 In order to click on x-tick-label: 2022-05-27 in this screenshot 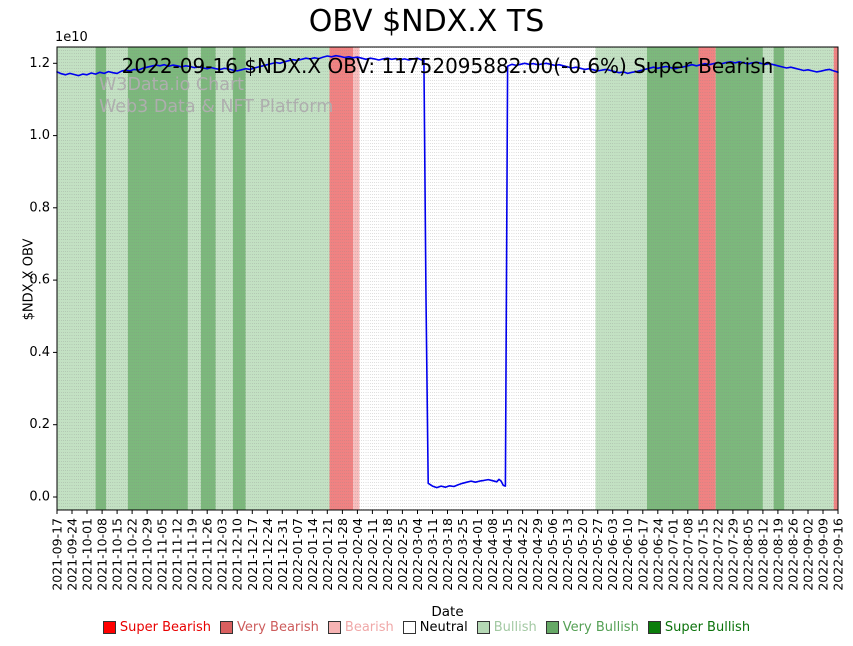, I will do `click(597, 554)`.